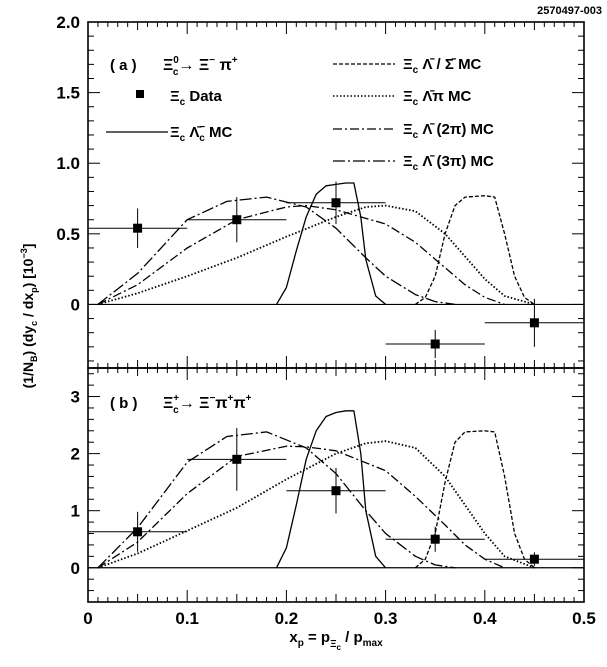 The width and height of the screenshot is (607, 667). I want to click on panel-b-xtick-label: 0.1, so click(187, 618).